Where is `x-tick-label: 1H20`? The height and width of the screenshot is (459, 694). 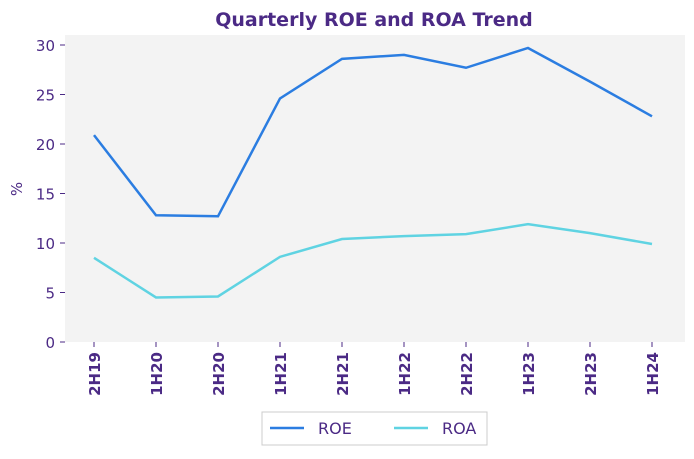
x-tick-label: 1H20 is located at coordinates (157, 374).